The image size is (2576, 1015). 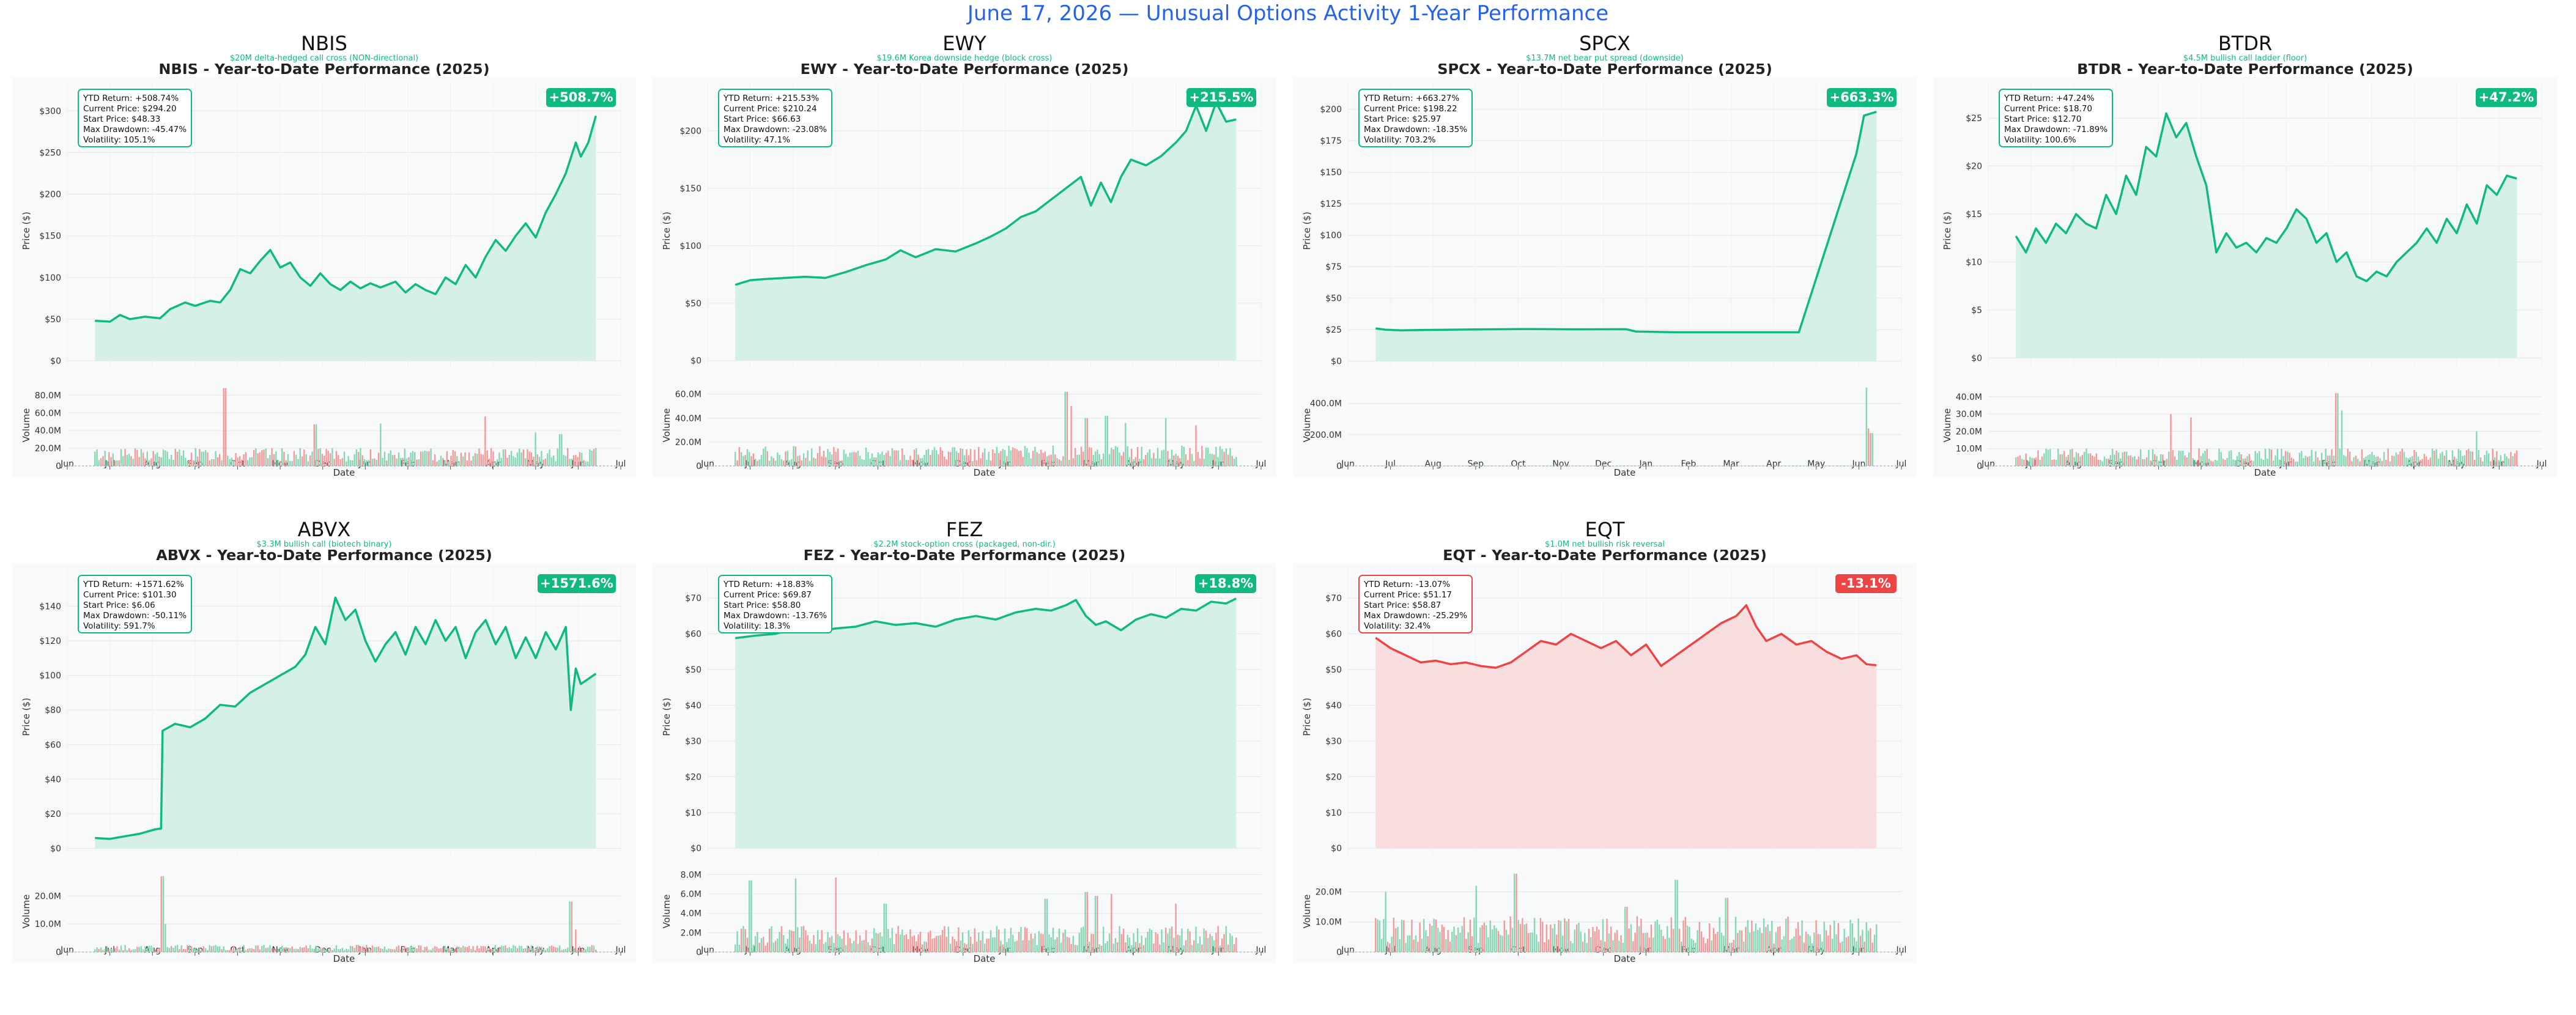 I want to click on y-tick-label: $200, so click(x=50, y=195).